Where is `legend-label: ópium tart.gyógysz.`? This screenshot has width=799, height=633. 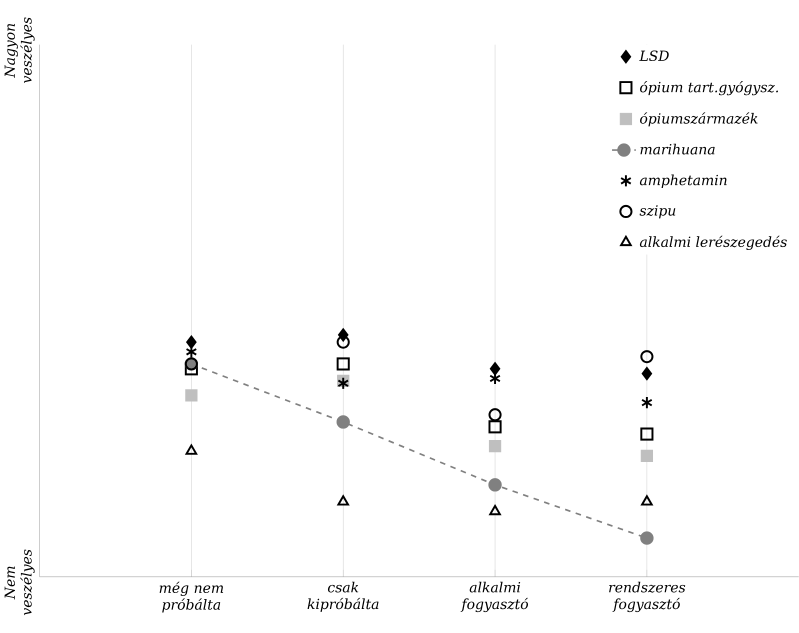
legend-label: ópium tart.gyógysz. is located at coordinates (709, 88).